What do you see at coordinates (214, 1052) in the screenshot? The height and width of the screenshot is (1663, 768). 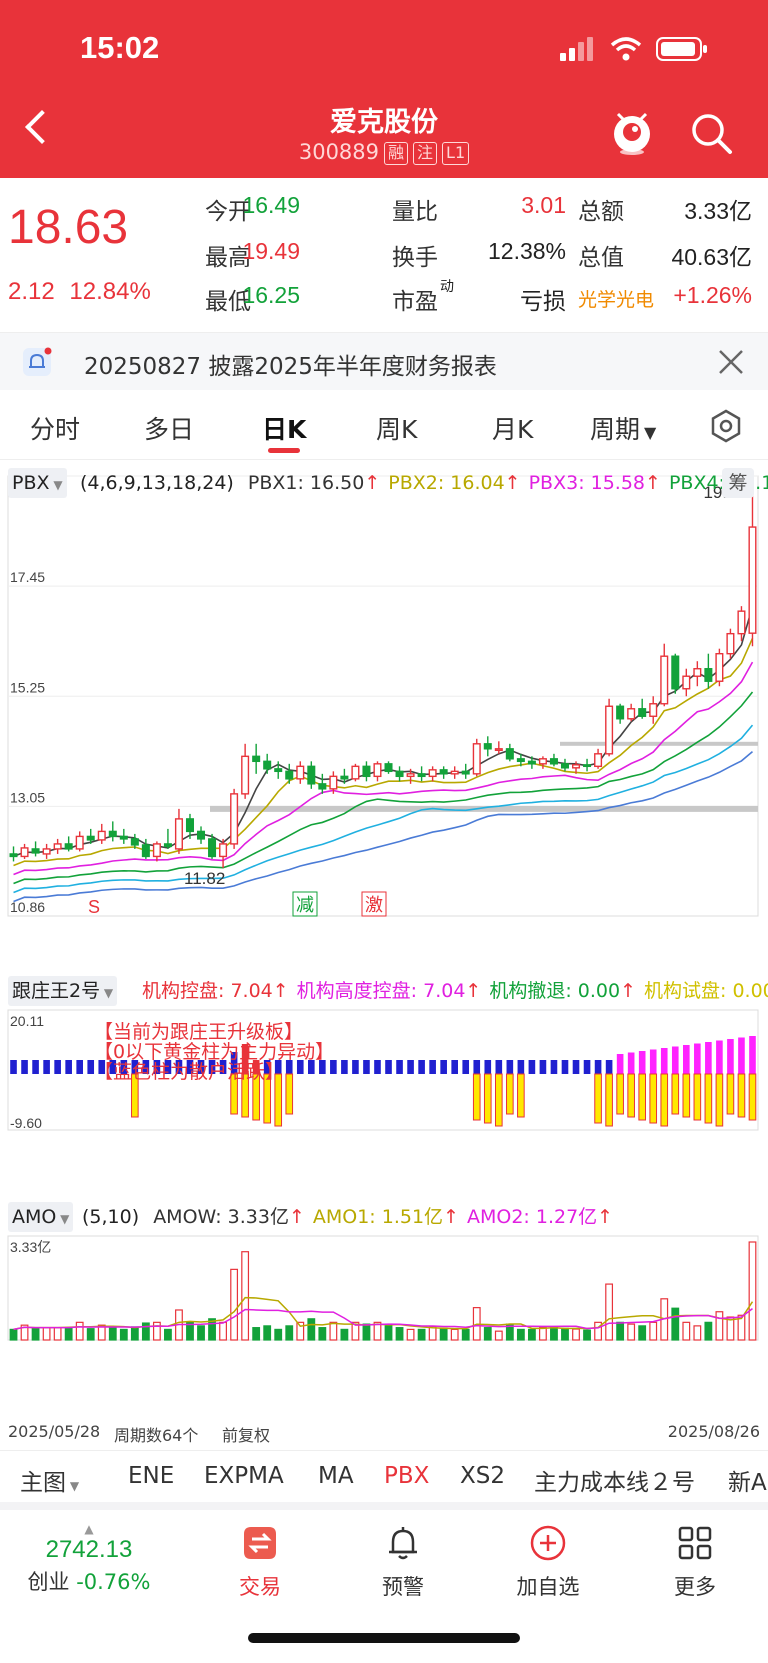 I see `gzw-note: 【0以下黄金柱为主力异动】` at bounding box center [214, 1052].